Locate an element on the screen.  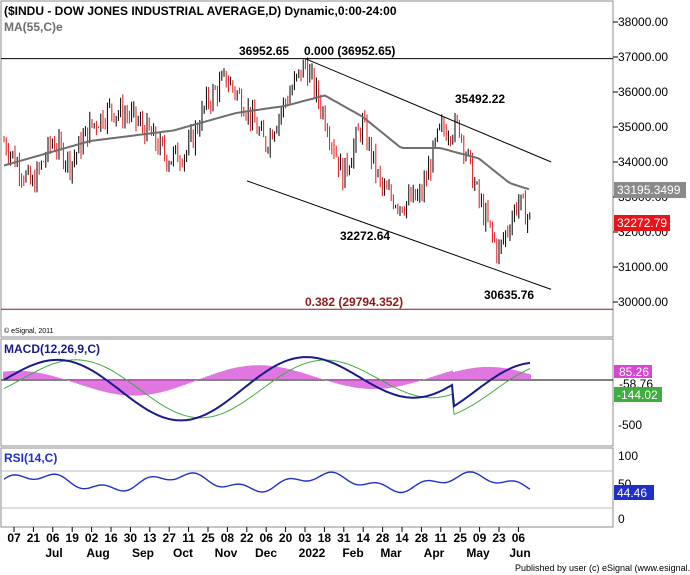
annotation-low-1: 32272.64 is located at coordinates (365, 236).